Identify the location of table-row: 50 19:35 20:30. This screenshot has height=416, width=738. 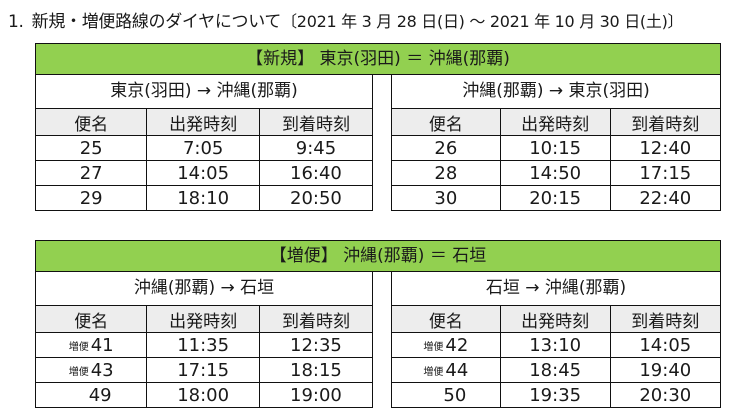
(556, 395).